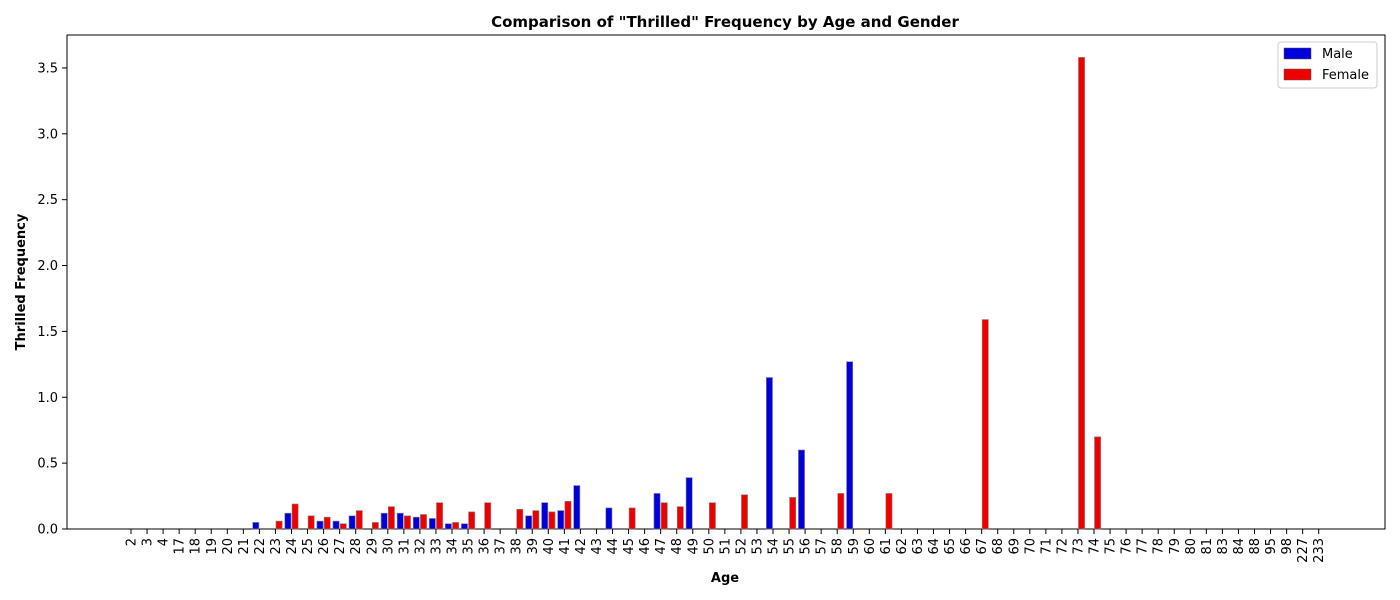 The image size is (1400, 600). Describe the element at coordinates (276, 546) in the screenshot. I see `x-tick-label: 23` at that location.